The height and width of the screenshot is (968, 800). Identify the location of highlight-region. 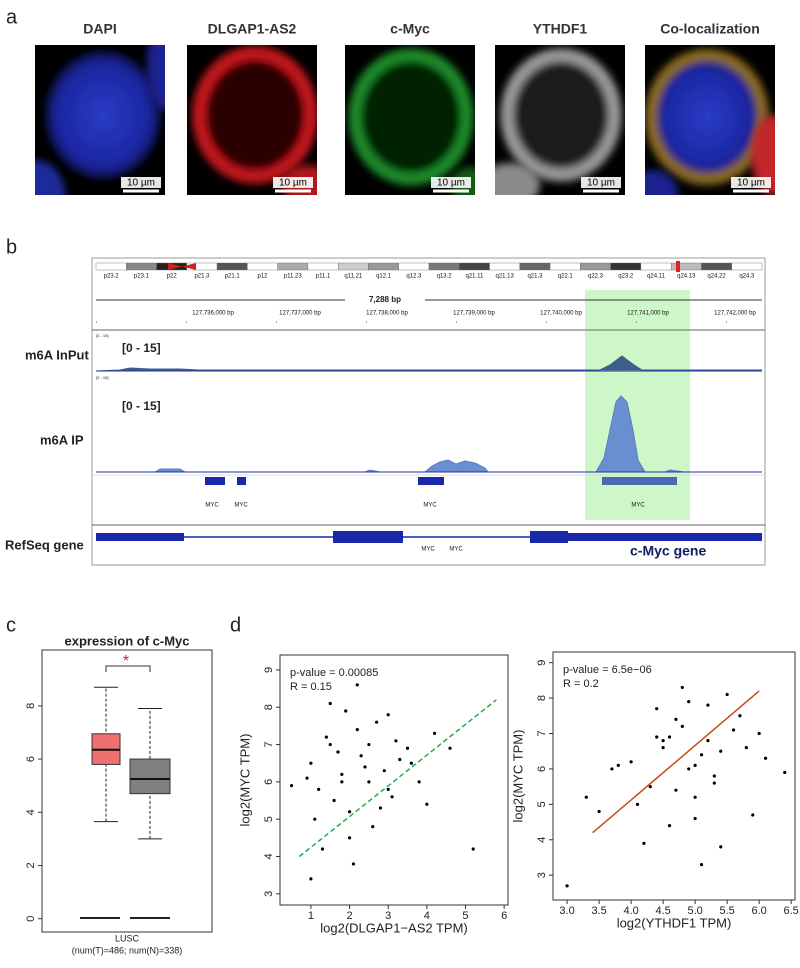
(637, 405).